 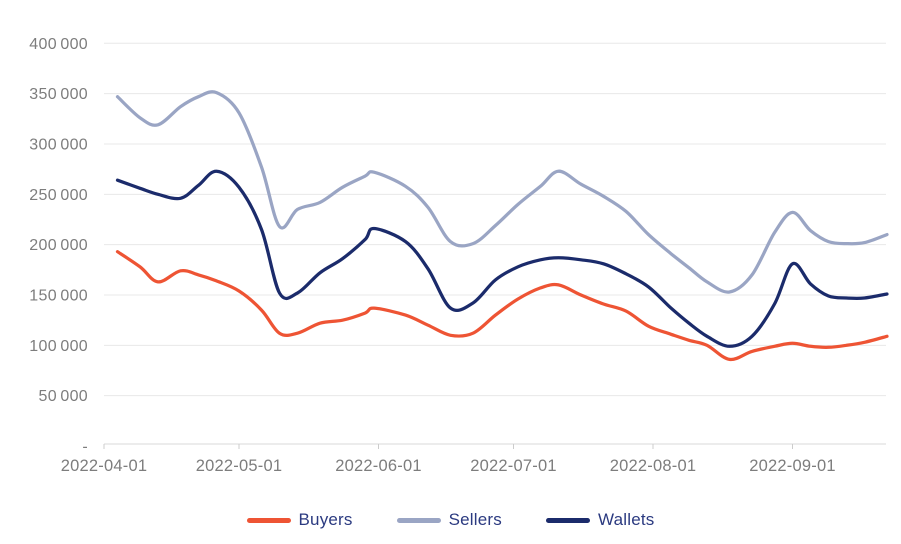 I want to click on y-axis-label: 300 000, so click(x=58, y=144).